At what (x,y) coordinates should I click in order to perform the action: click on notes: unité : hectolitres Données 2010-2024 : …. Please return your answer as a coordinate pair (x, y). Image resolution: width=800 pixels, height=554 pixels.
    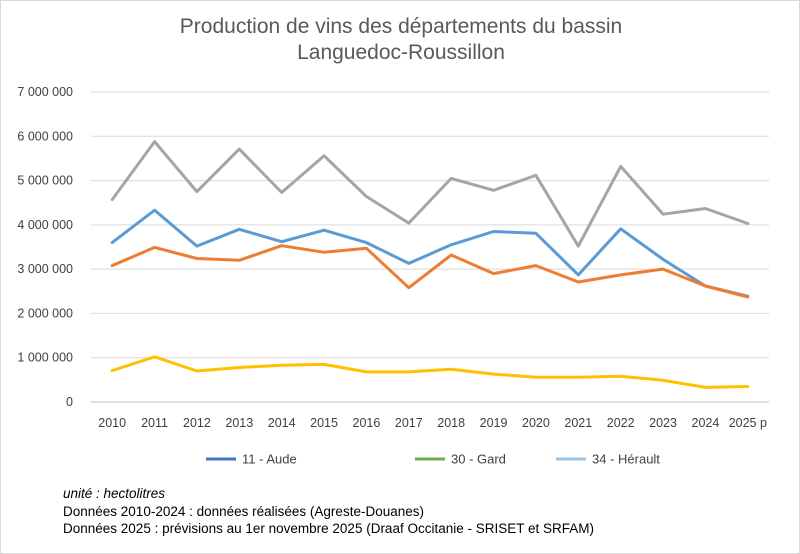
    Looking at the image, I should click on (328, 511).